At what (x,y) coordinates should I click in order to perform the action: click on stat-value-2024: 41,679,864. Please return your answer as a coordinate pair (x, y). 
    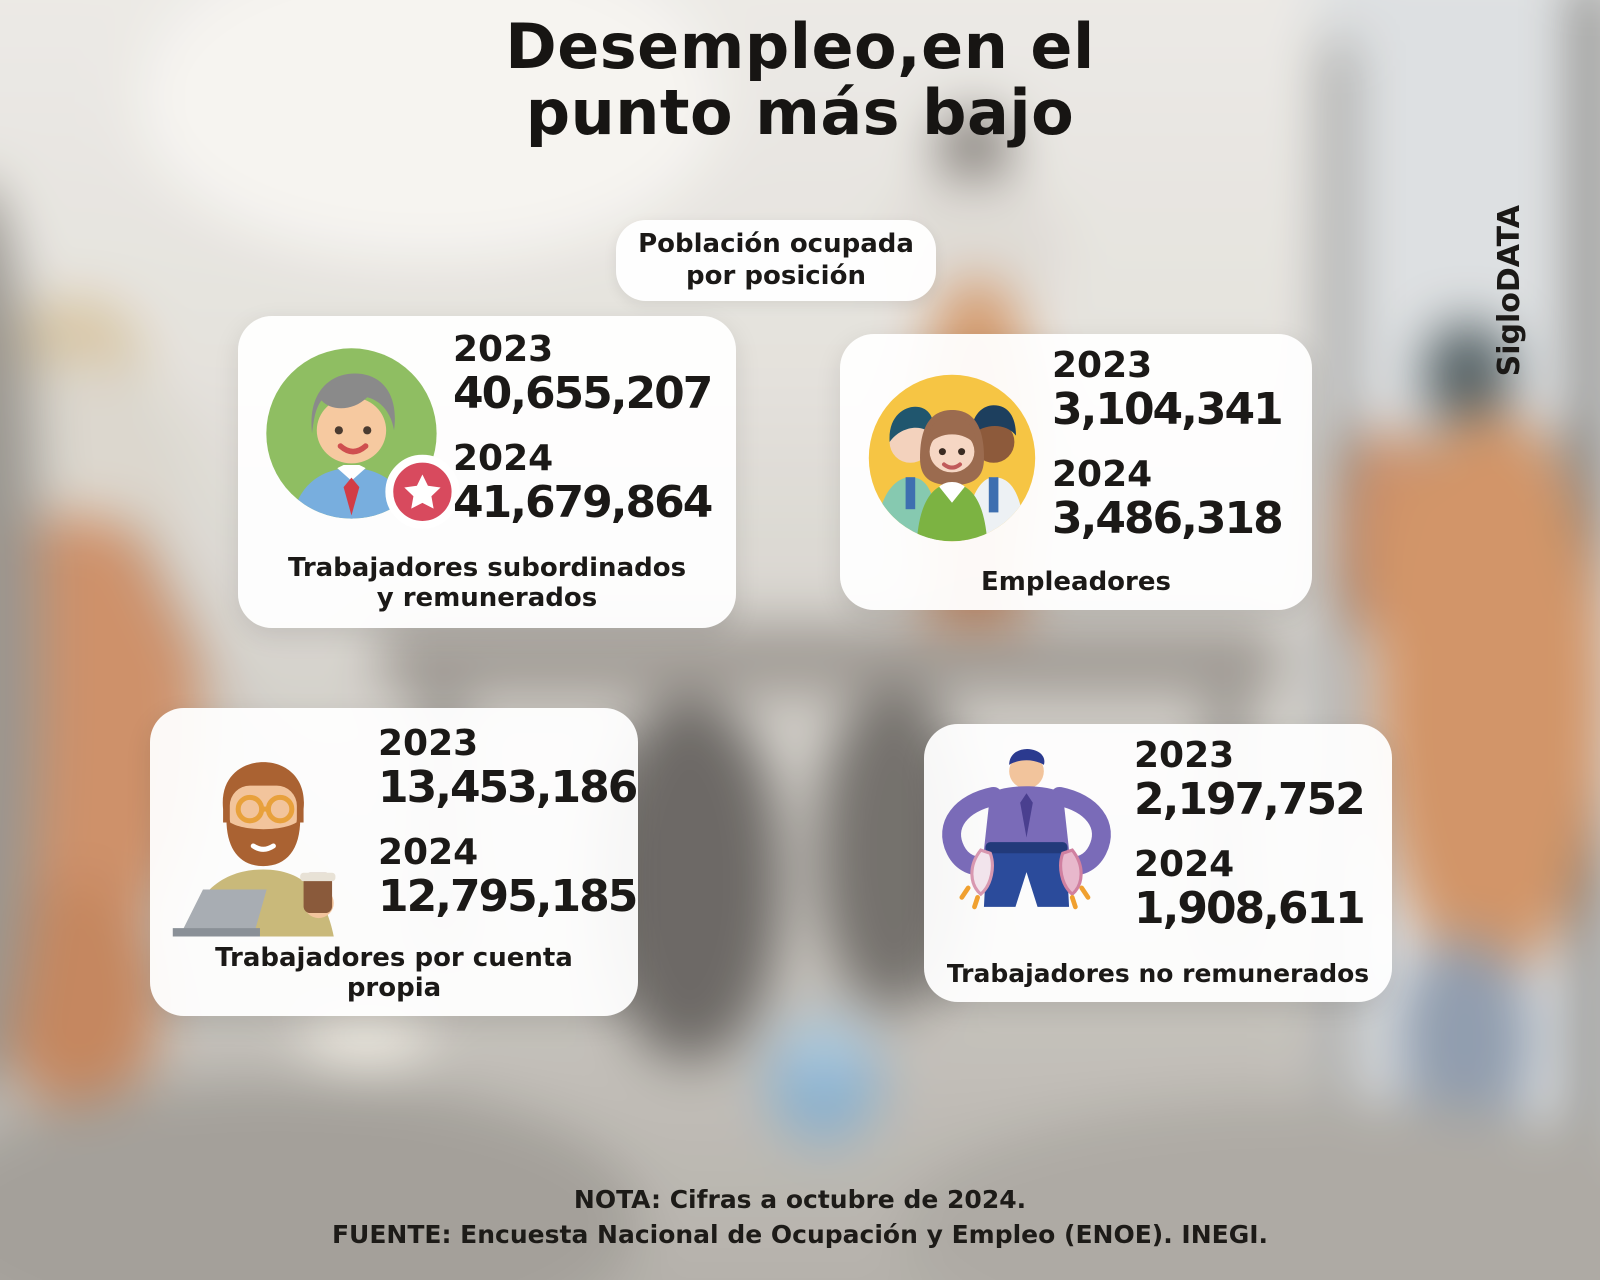
    Looking at the image, I should click on (583, 502).